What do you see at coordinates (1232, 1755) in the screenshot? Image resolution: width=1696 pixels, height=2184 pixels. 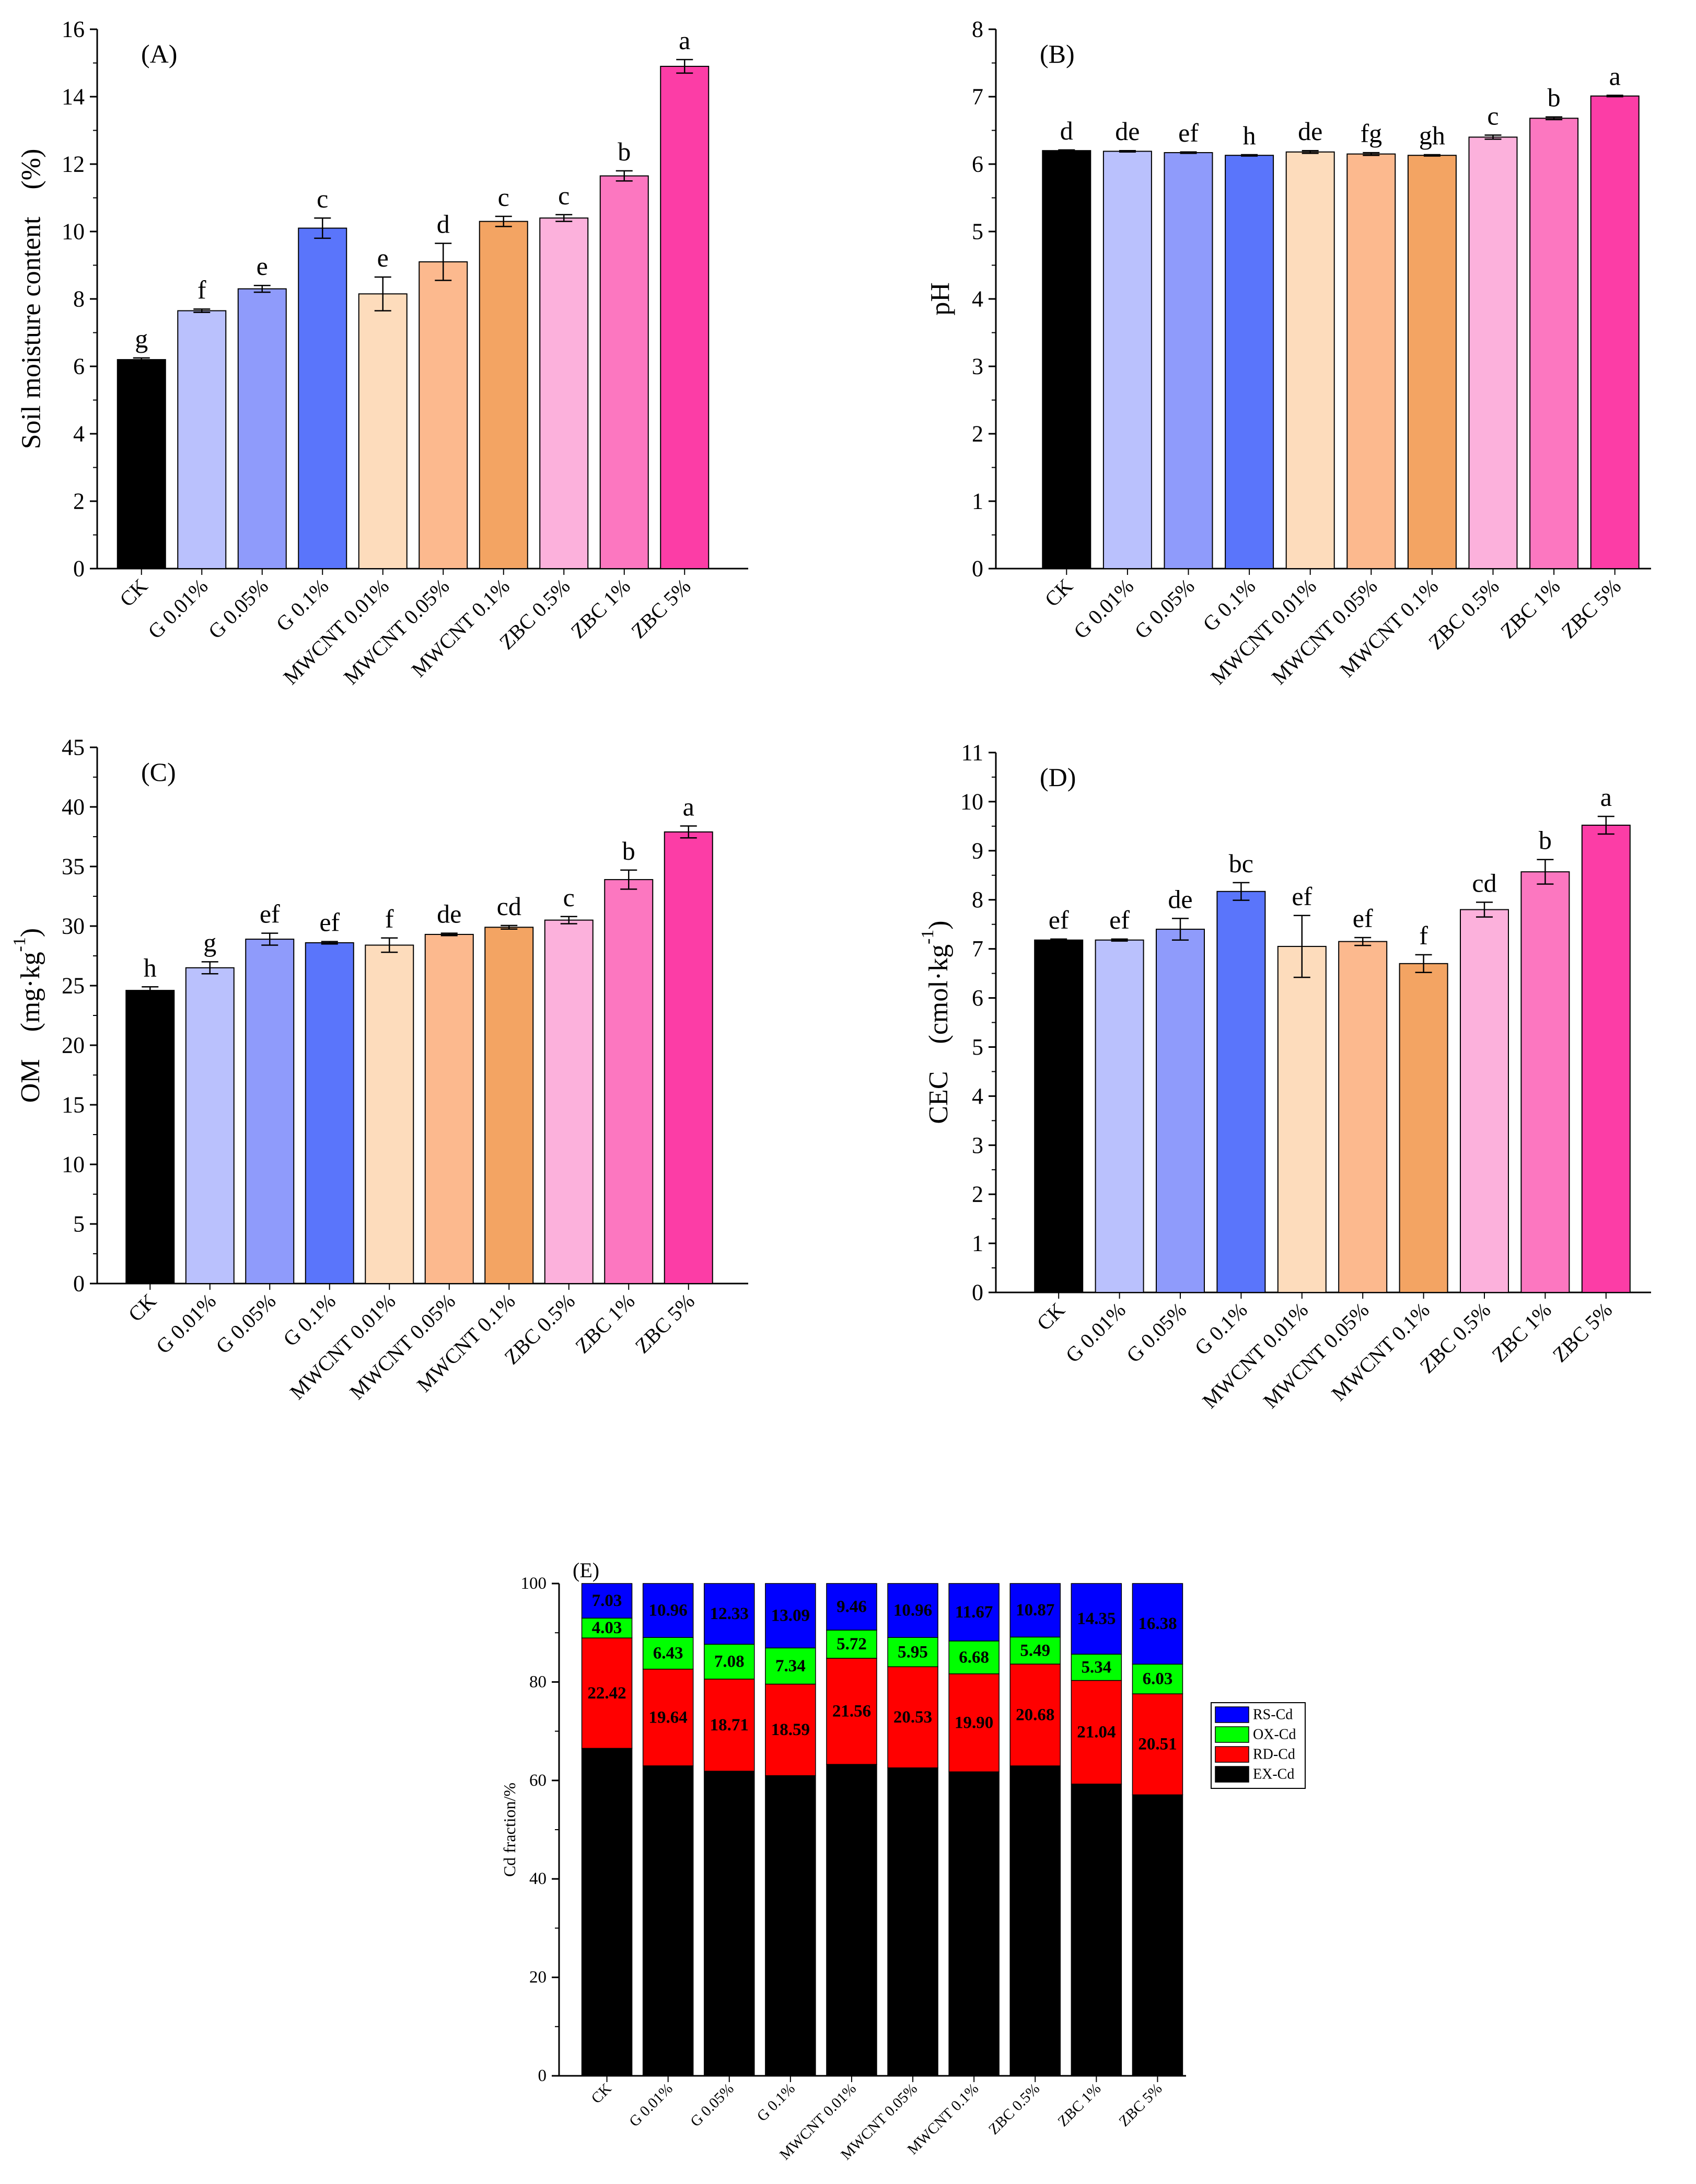 I see `legend-swatch-rd-cd` at bounding box center [1232, 1755].